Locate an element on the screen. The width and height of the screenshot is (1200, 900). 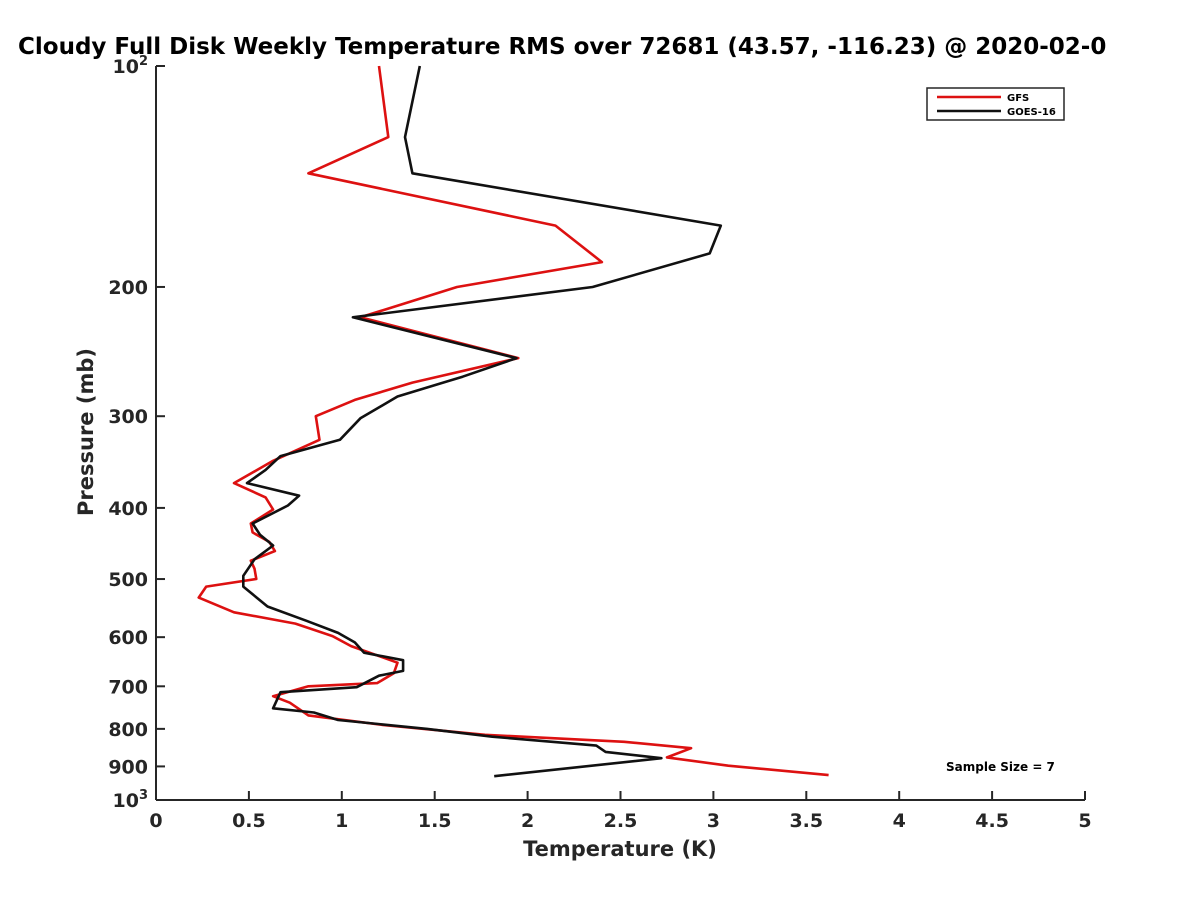
legend: GFS GOES-16 is located at coordinates (995, 104).